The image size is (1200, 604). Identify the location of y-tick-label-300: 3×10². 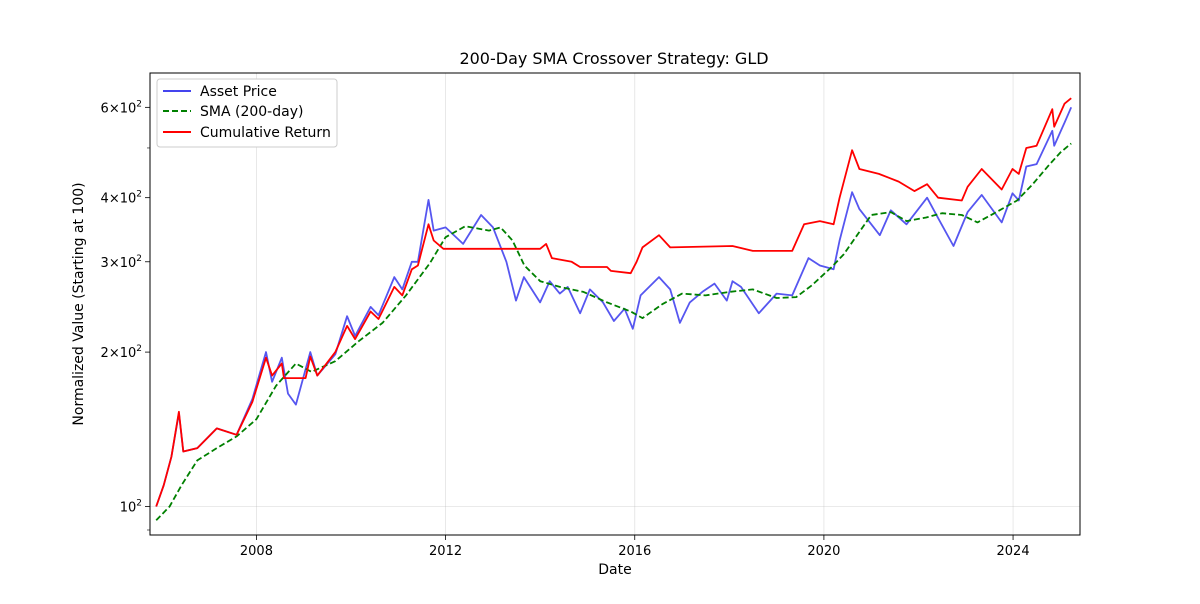
(121, 262).